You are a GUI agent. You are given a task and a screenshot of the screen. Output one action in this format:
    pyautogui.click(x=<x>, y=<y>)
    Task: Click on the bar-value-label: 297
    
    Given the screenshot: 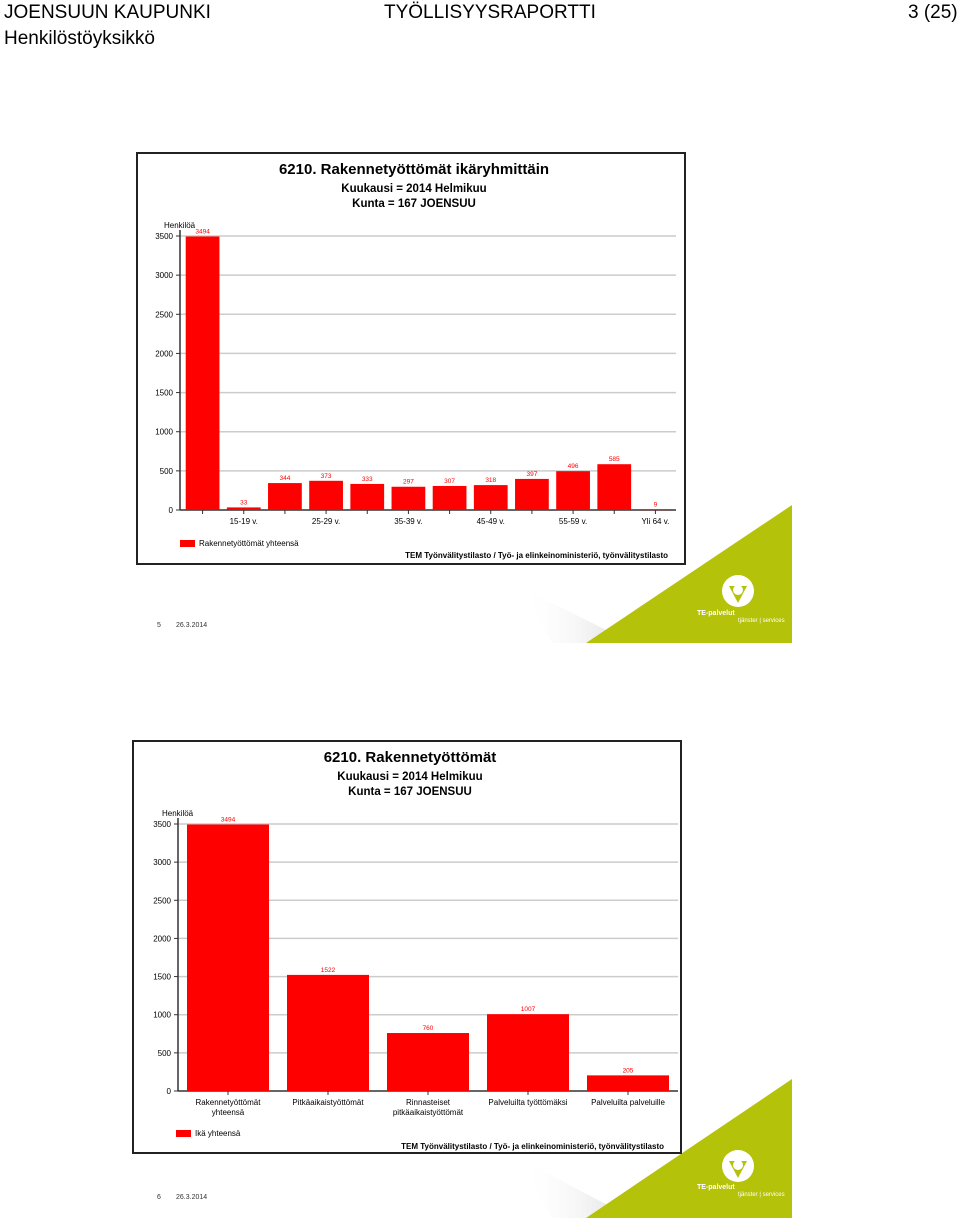 What is the action you would take?
    pyautogui.click(x=408, y=482)
    